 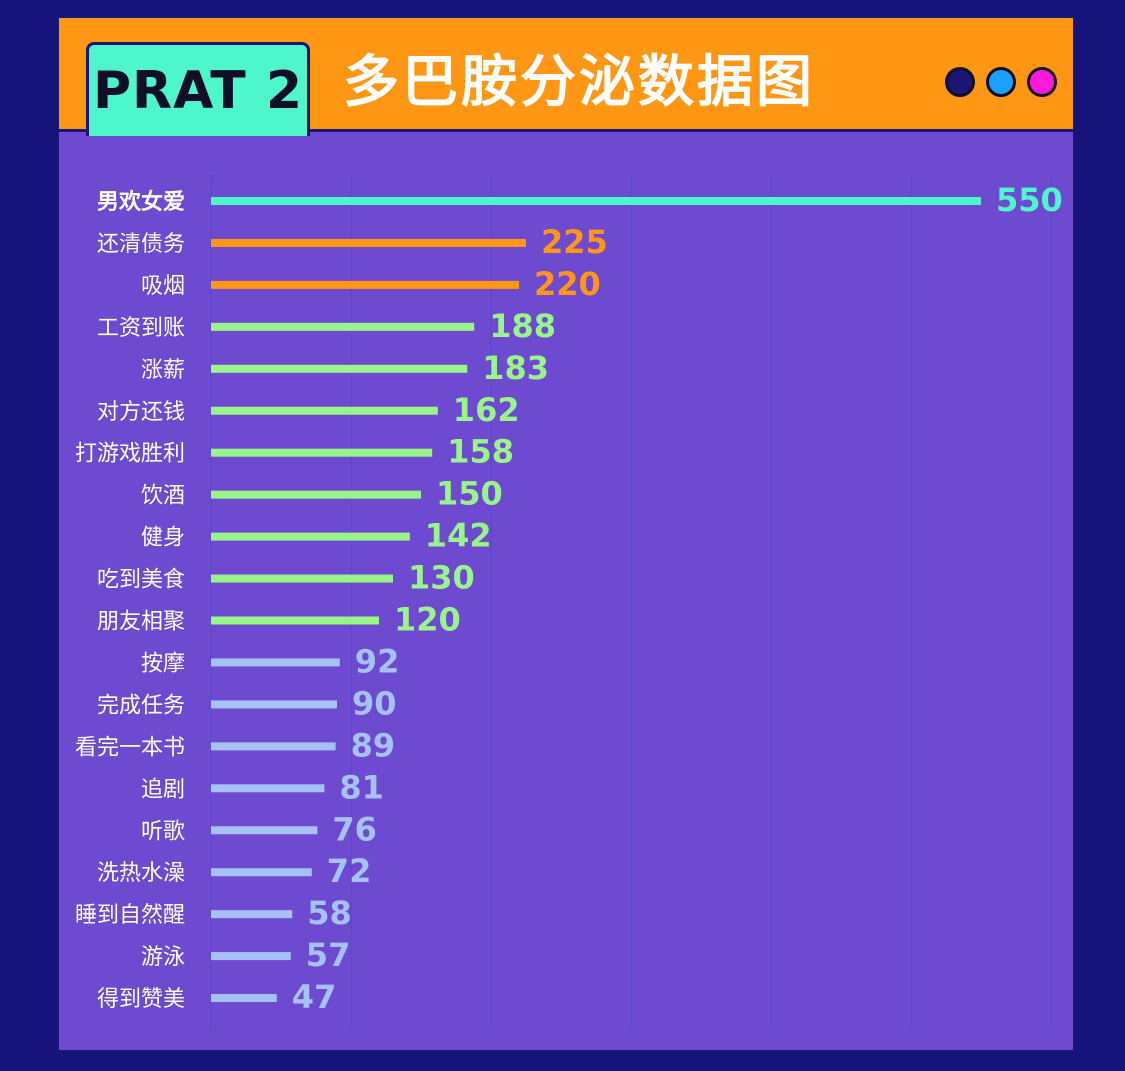 What do you see at coordinates (163, 370) in the screenshot?
I see `category-label: 涨薪` at bounding box center [163, 370].